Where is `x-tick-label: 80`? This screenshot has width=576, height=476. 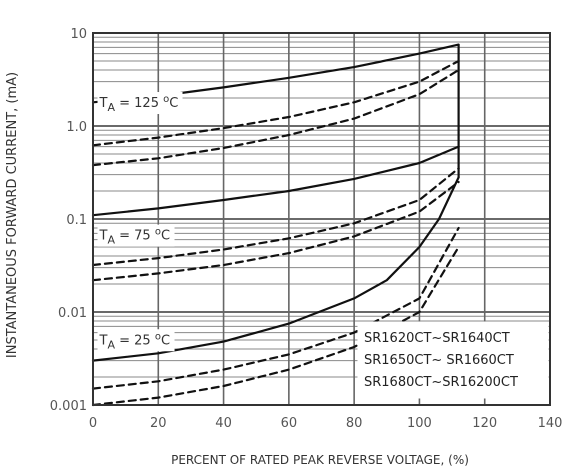
x-tick-label: 80 is located at coordinates (354, 423).